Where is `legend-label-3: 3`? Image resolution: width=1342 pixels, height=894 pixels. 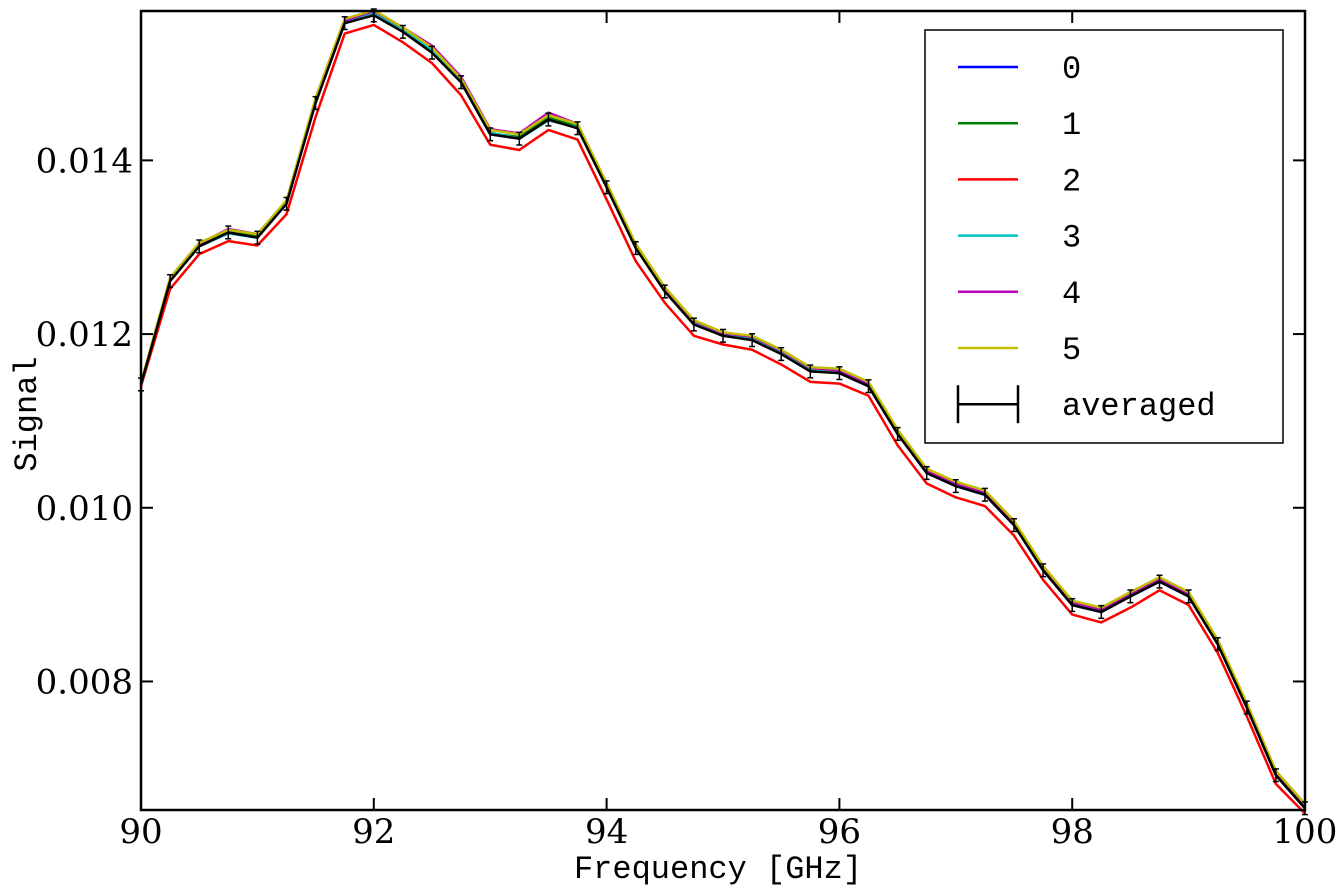 legend-label-3: 3 is located at coordinates (1071, 238).